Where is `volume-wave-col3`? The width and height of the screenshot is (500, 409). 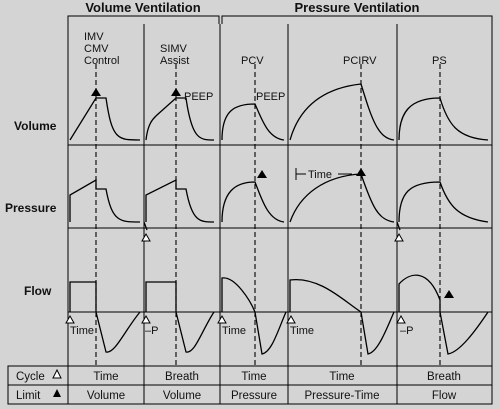
volume-wave-col3 is located at coordinates (253, 122).